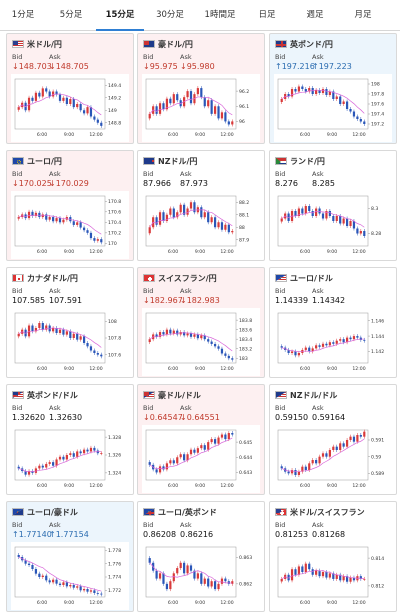  What do you see at coordinates (323, 183) in the screenshot?
I see `ask-value: 8.285` at bounding box center [323, 183].